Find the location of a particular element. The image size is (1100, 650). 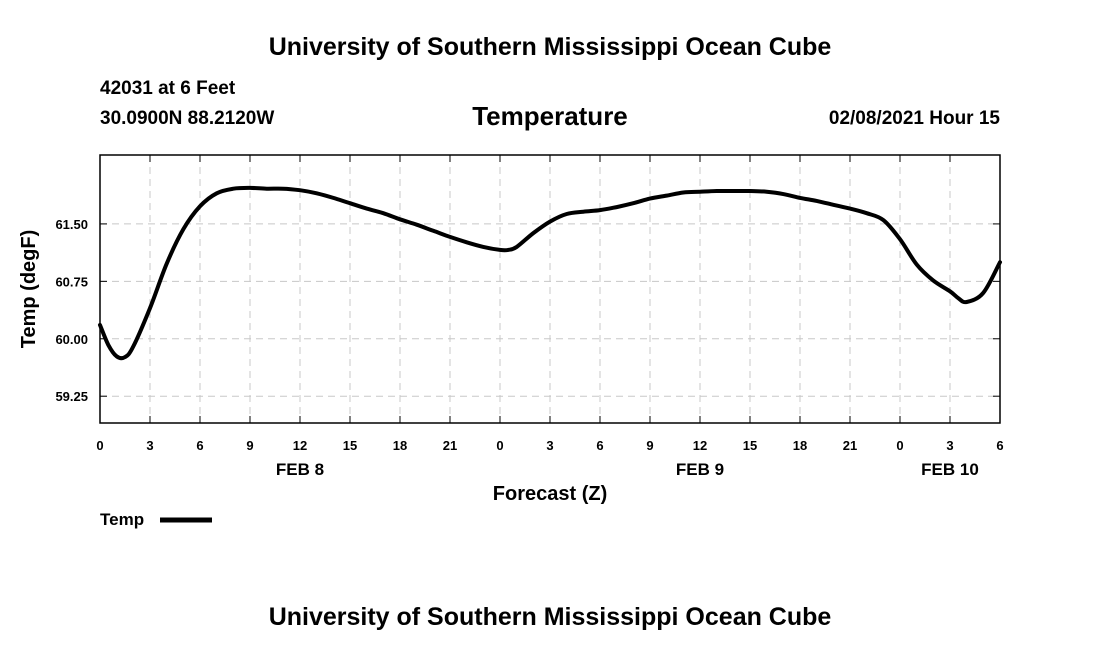

chart-title: Temperature is located at coordinates (550, 116).